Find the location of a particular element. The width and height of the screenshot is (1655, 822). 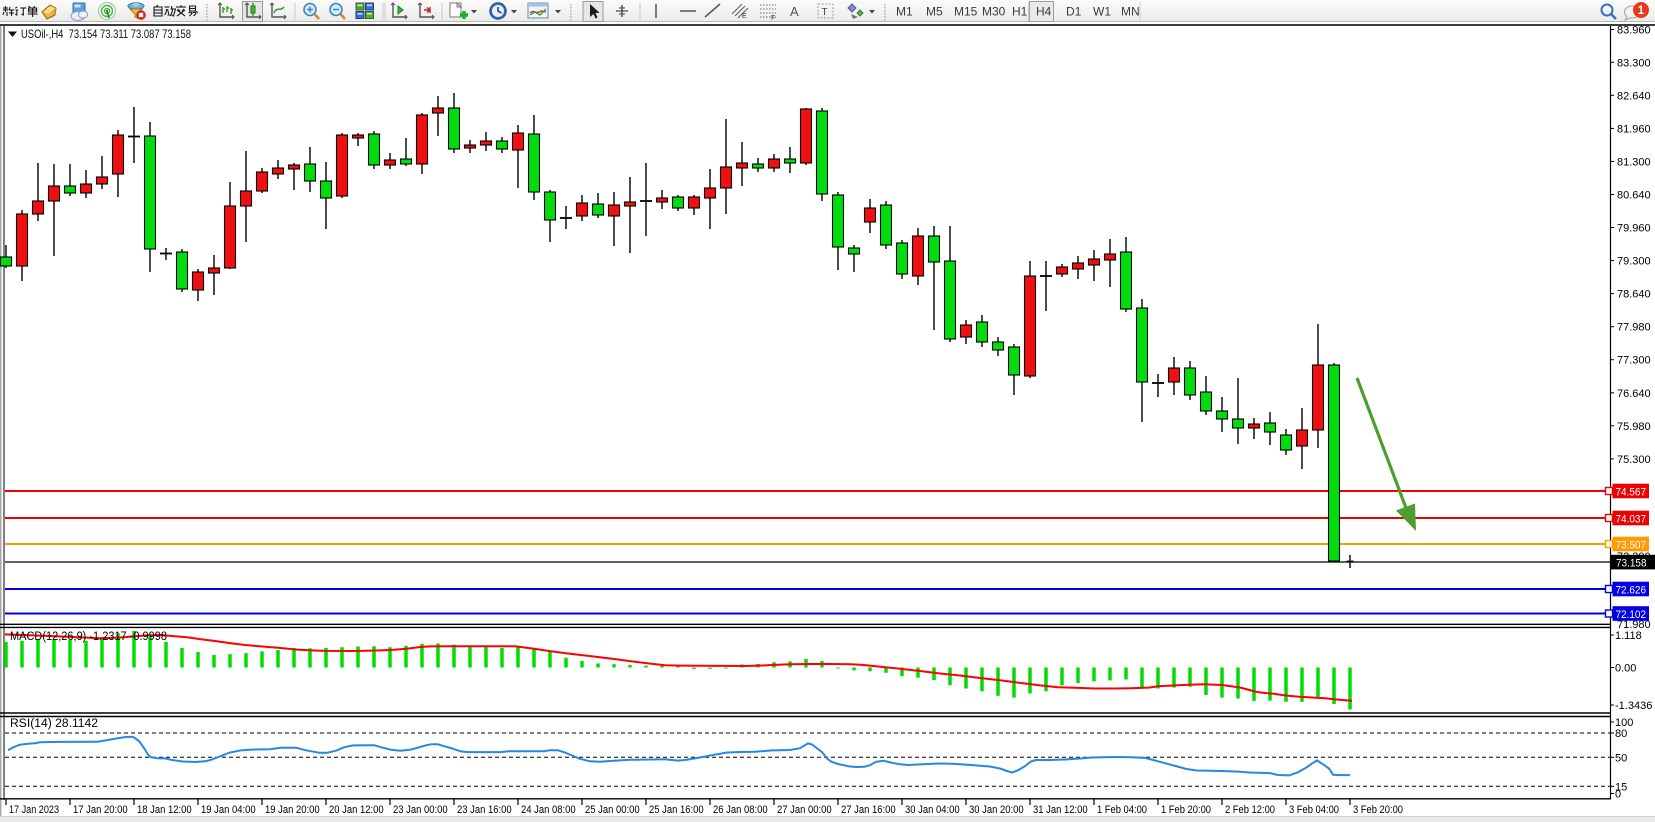

svg-text: 80 is located at coordinates (1621, 734).